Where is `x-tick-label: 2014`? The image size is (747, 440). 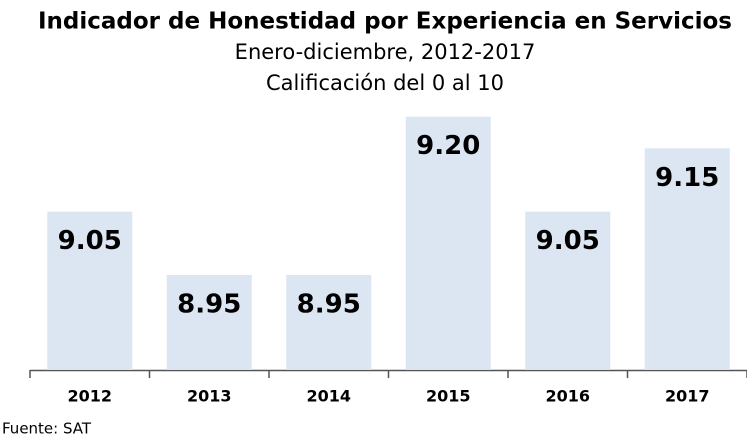
x-tick-label: 2014 is located at coordinates (328, 396).